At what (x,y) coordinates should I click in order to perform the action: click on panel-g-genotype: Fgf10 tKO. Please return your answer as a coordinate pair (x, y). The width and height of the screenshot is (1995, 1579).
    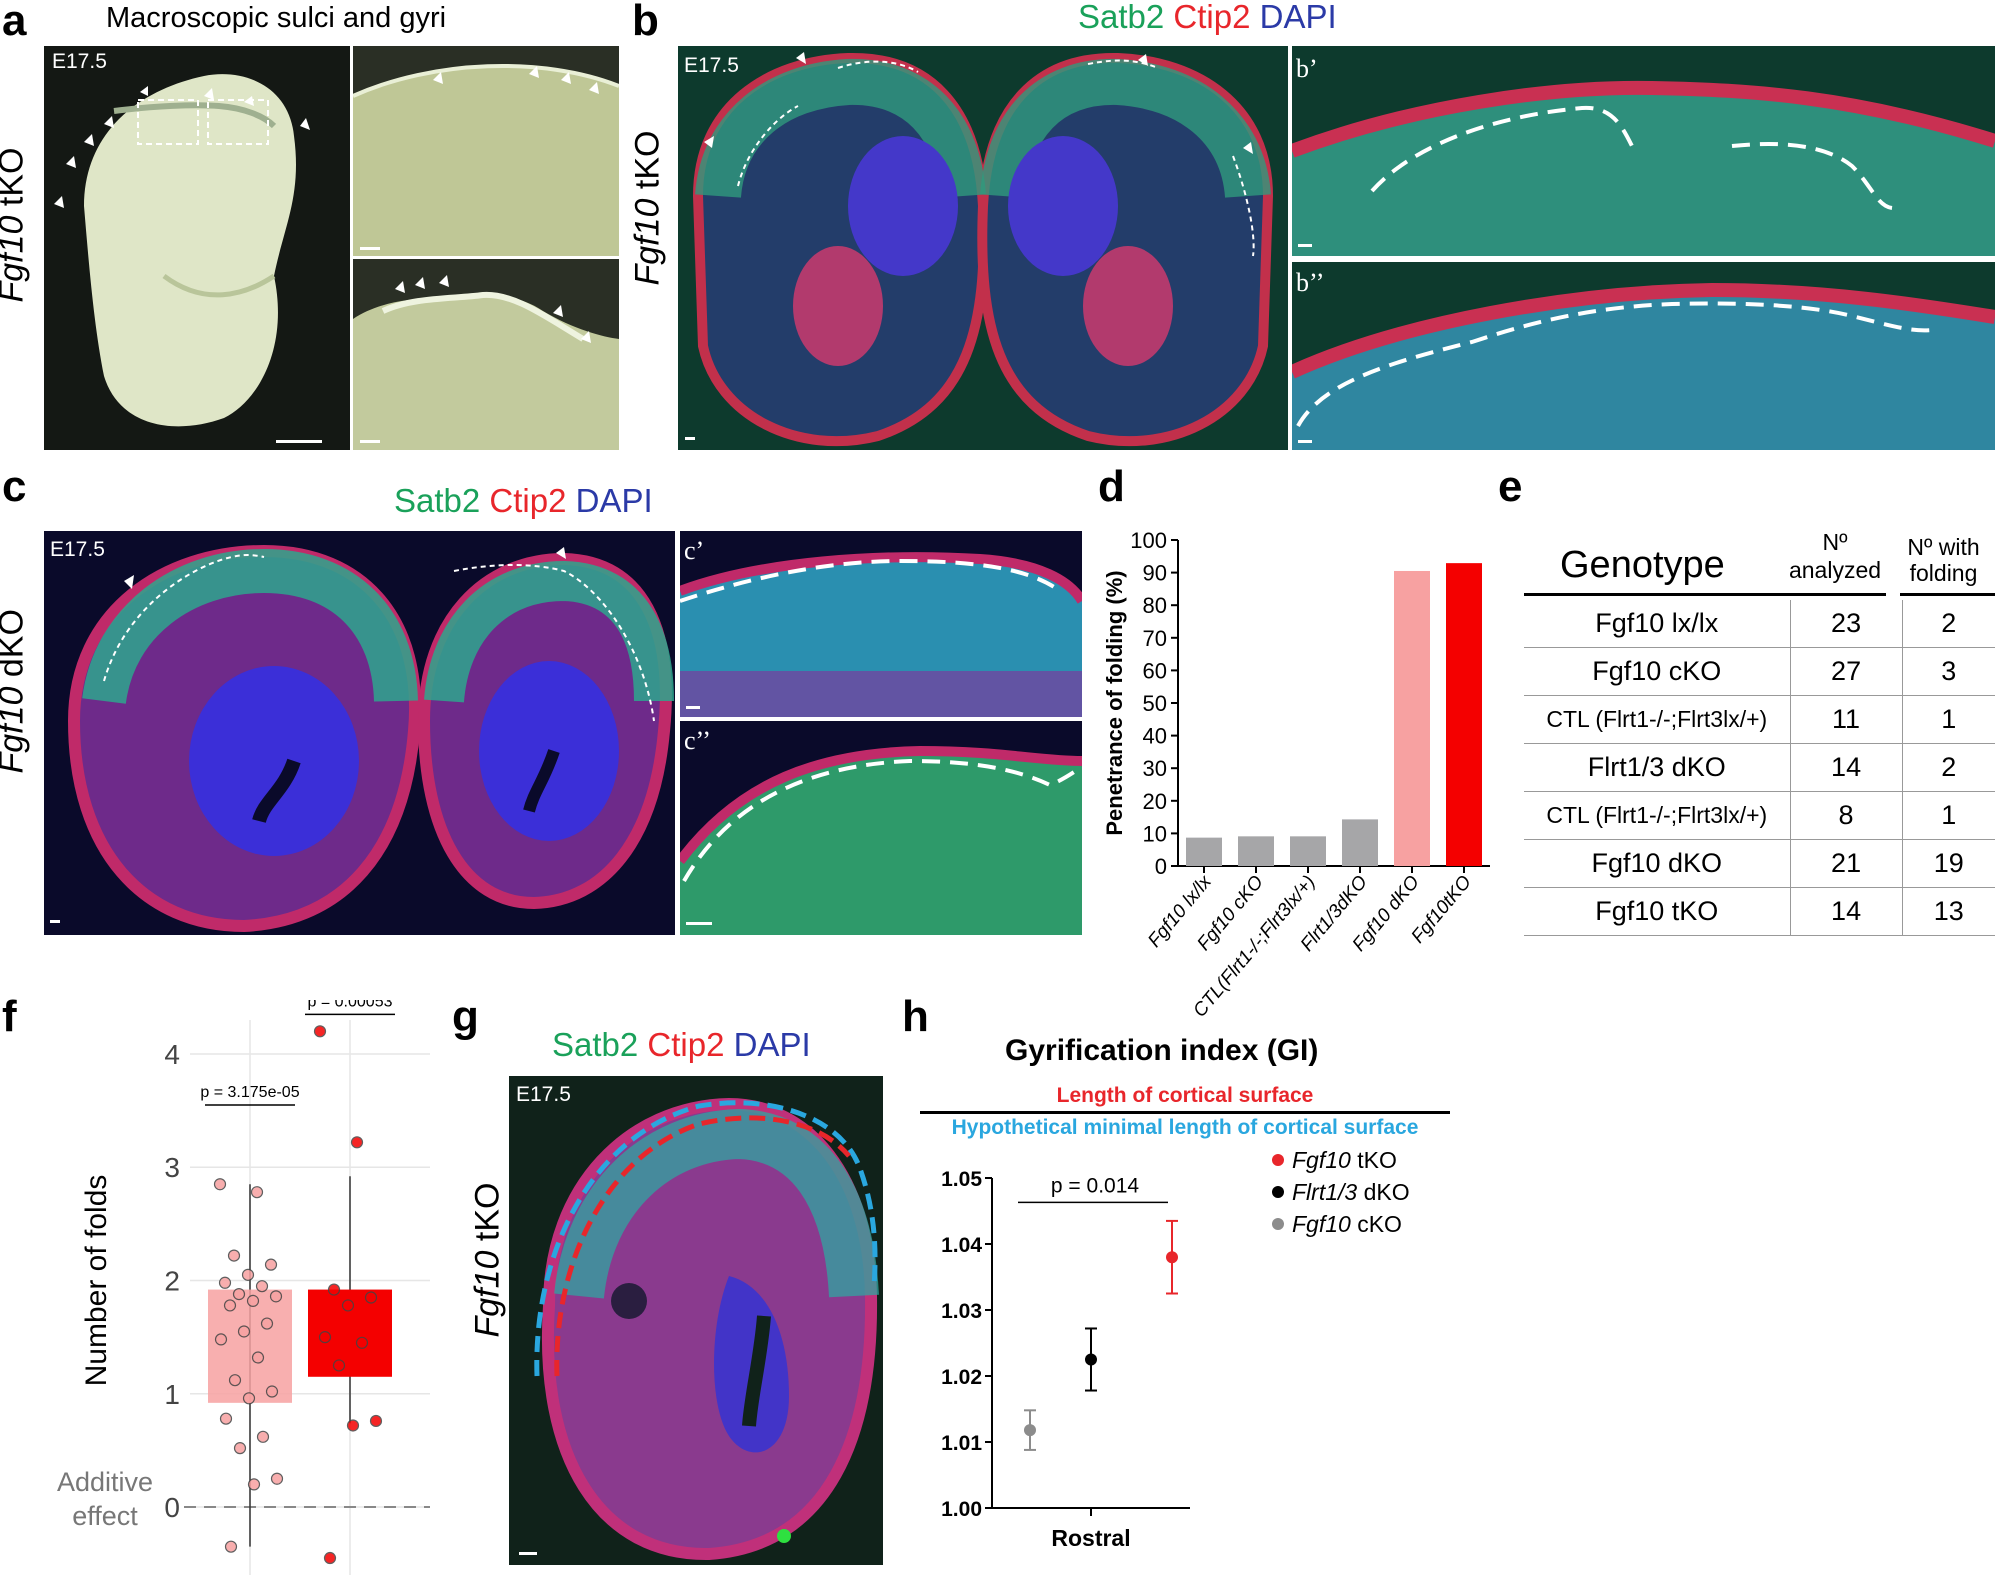
    Looking at the image, I should click on (487, 1260).